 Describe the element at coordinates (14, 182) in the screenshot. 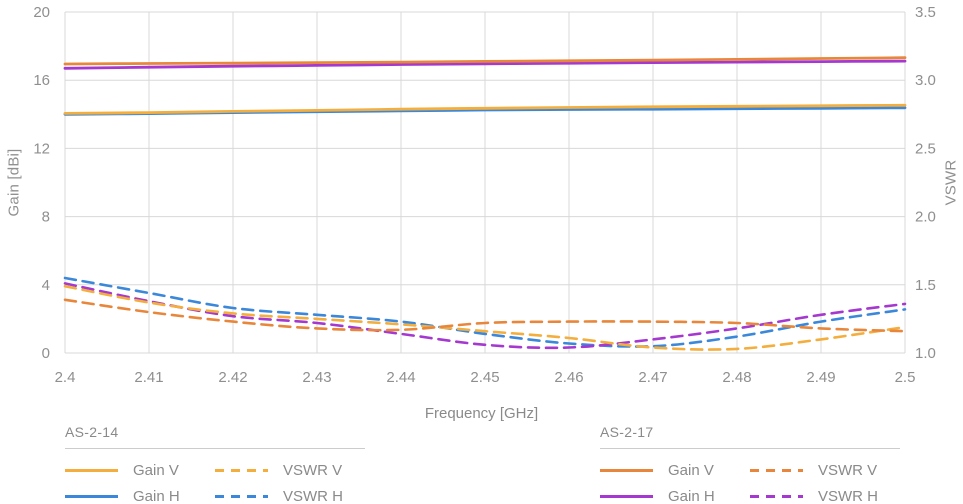

I see `left-axis-title: Gain [dBi]` at that location.